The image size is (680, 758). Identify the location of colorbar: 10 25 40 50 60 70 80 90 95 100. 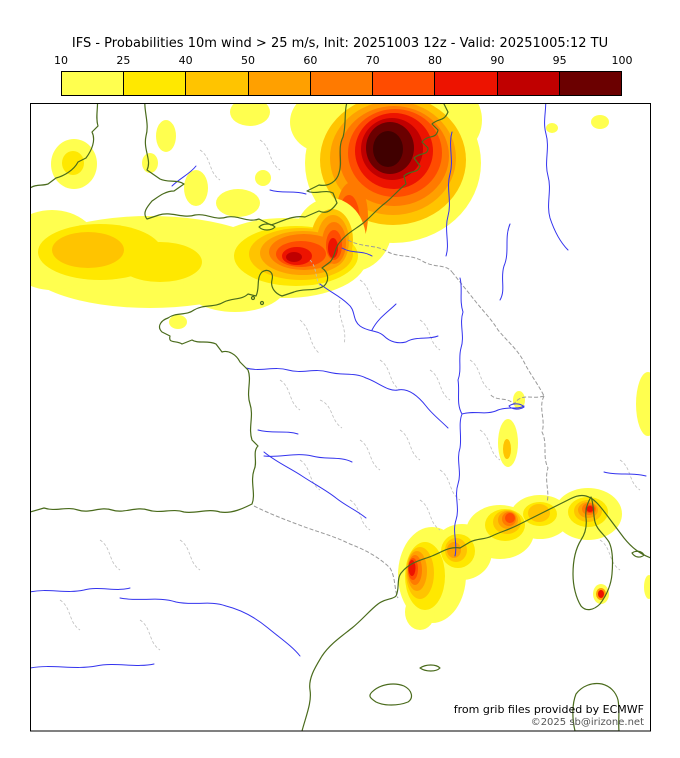
(343, 75).